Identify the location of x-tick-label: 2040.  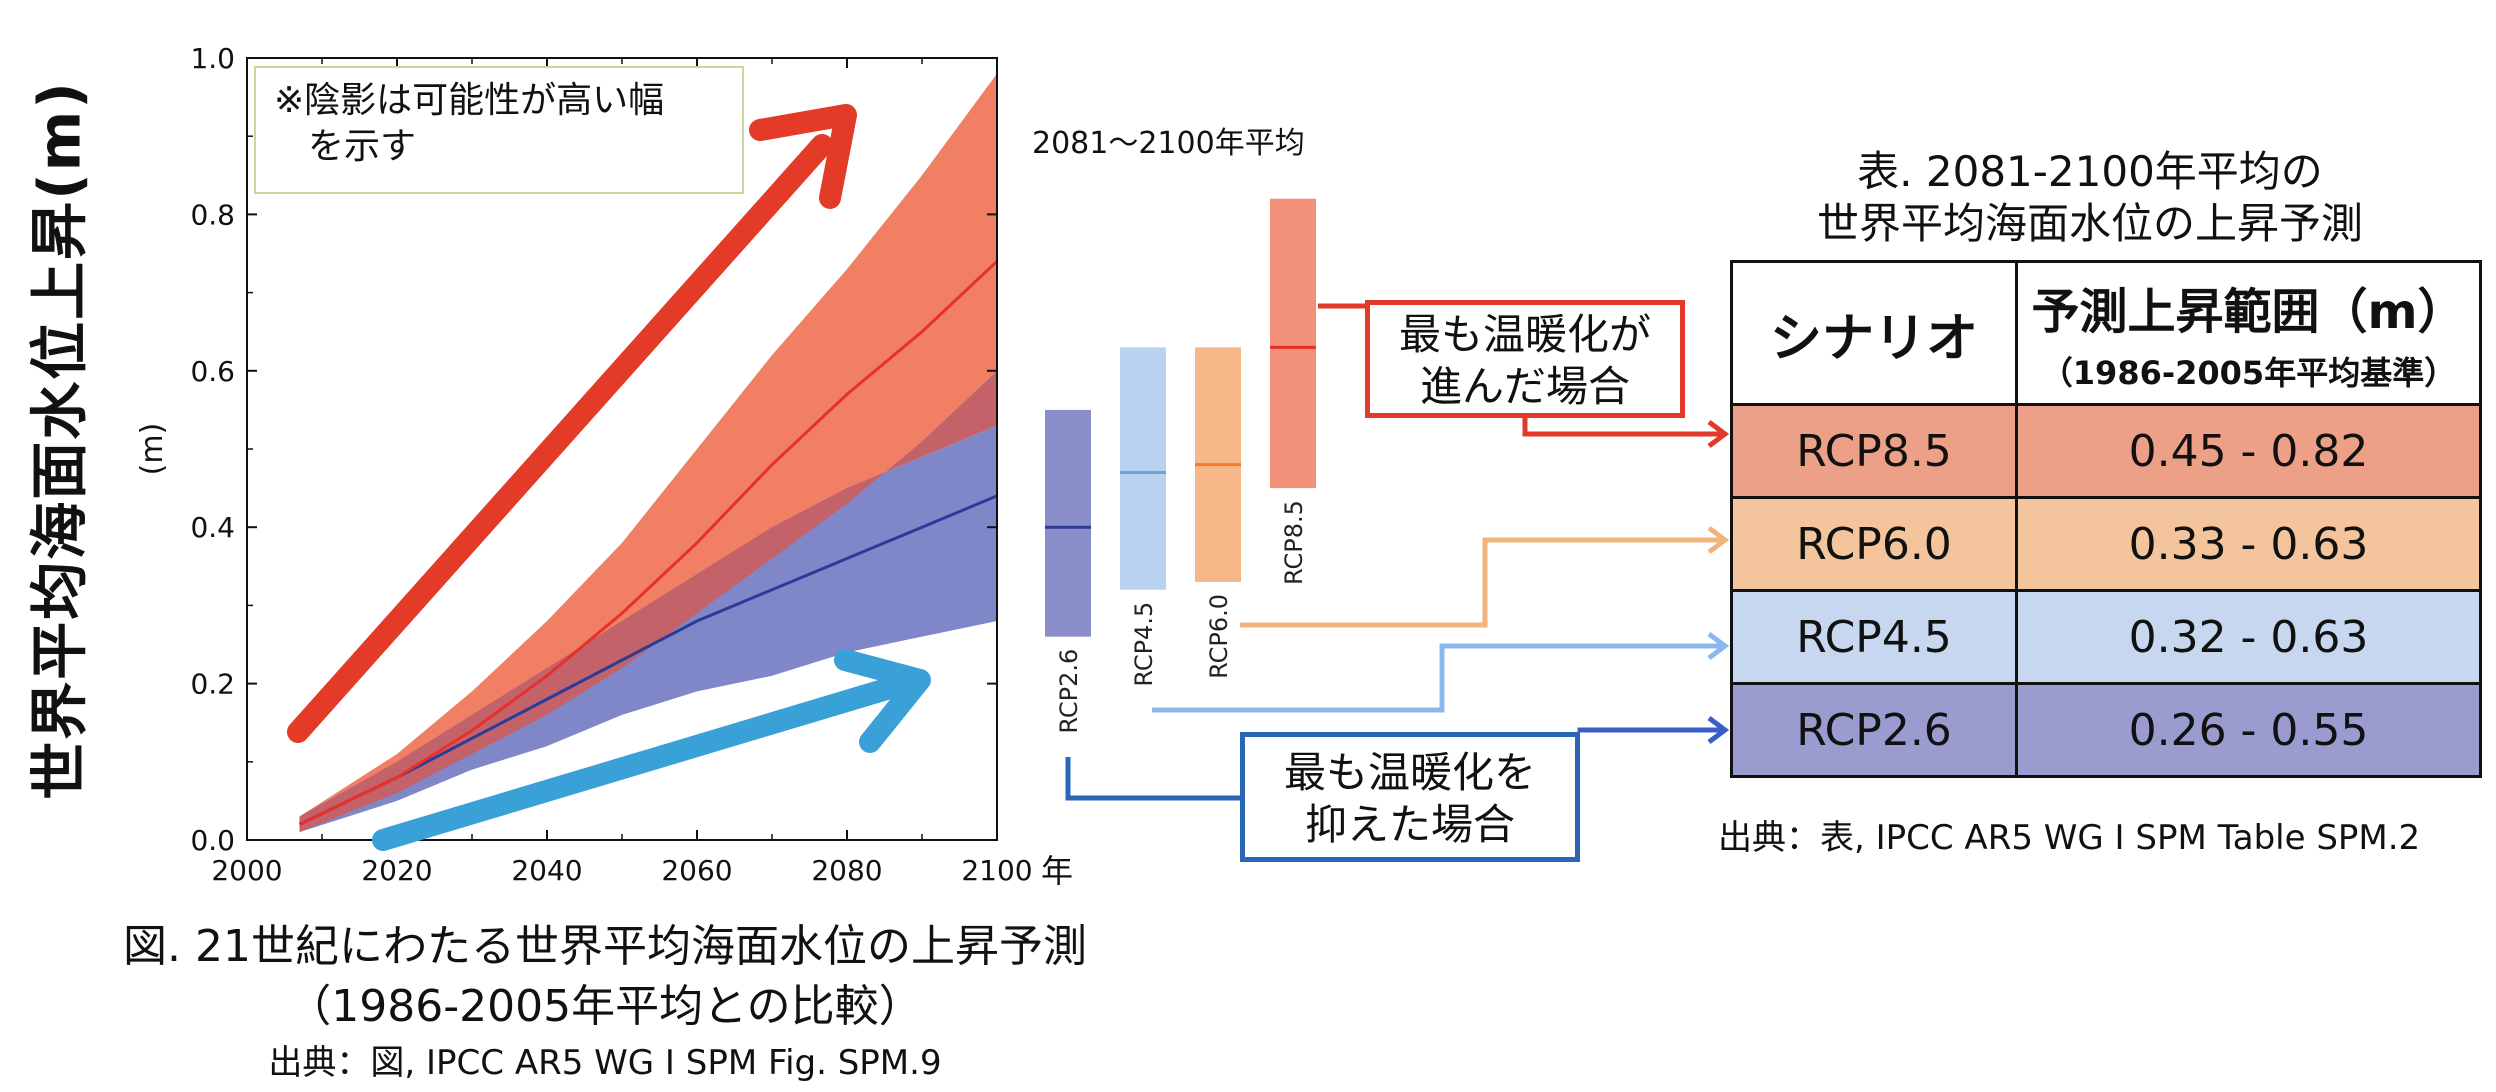
(546, 870).